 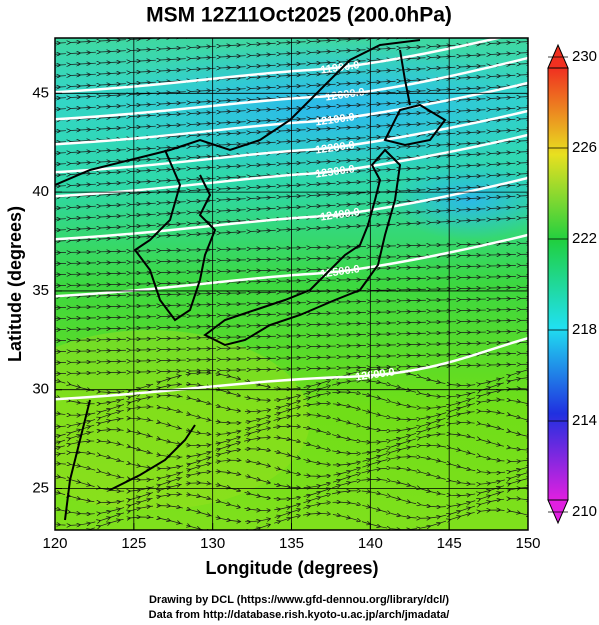 I want to click on contour-label: 12500.0, so click(x=339, y=271).